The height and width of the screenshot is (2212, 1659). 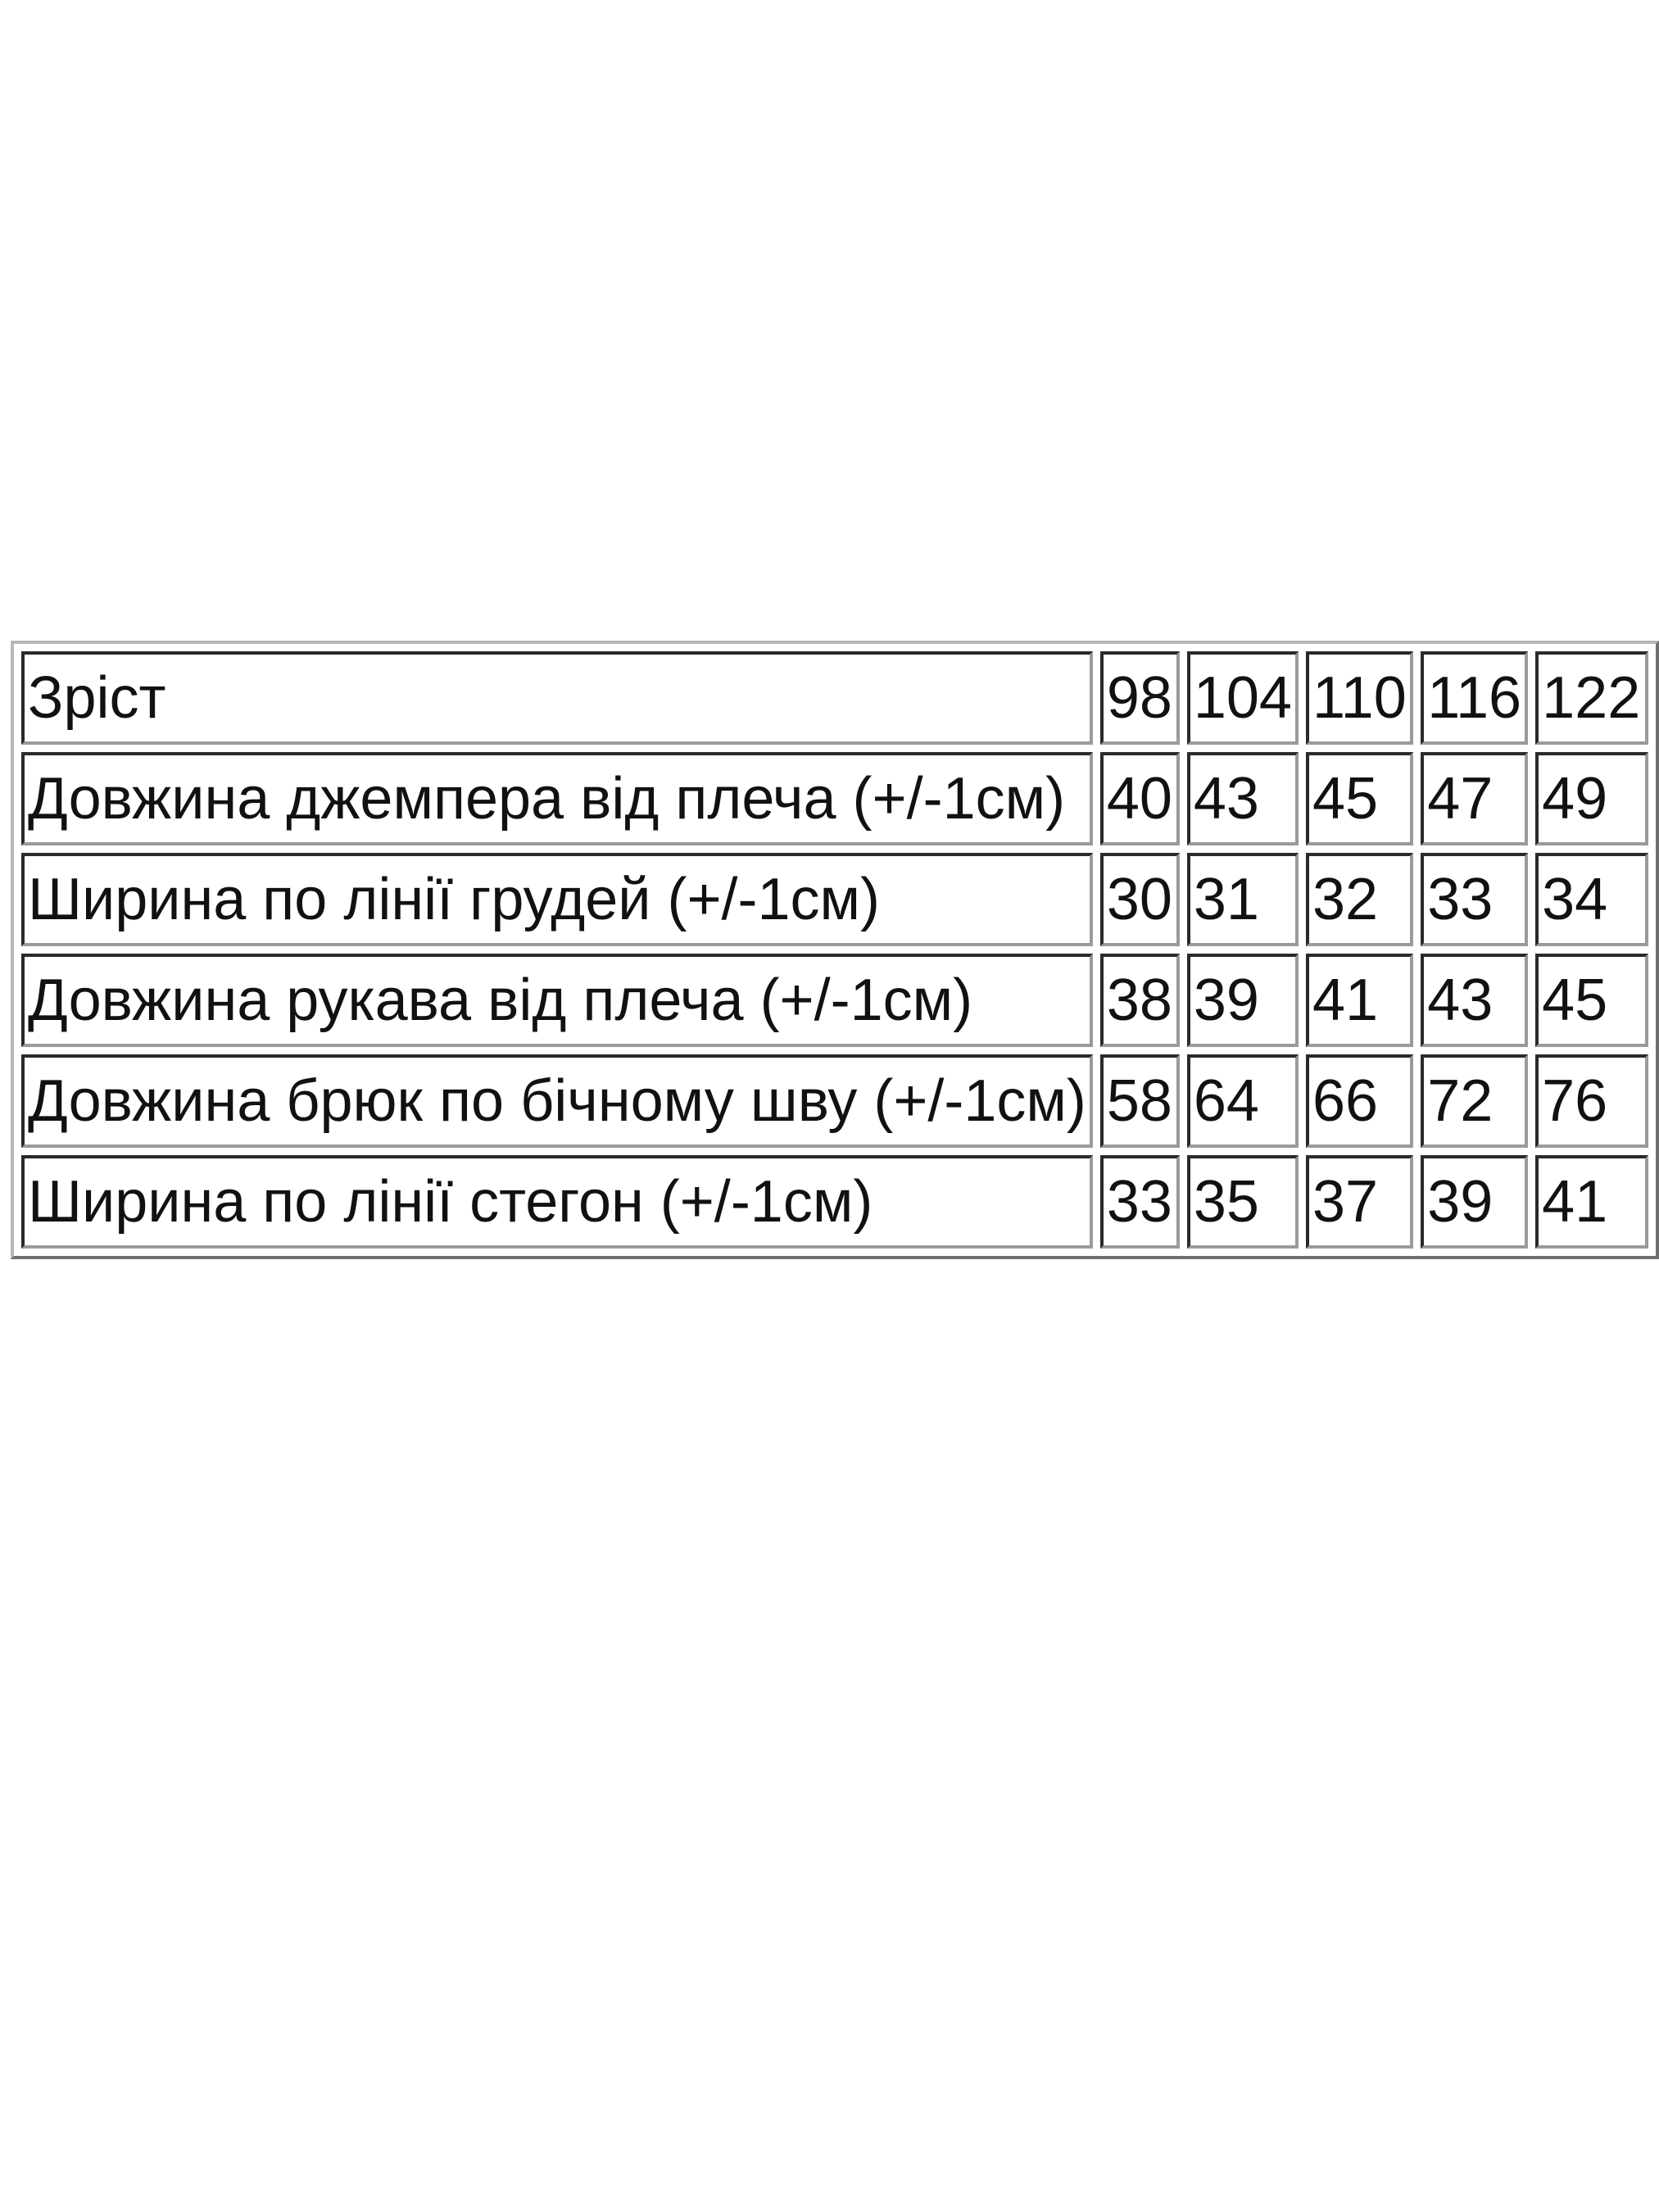 I want to click on measurement-value: 32, so click(x=1359, y=899).